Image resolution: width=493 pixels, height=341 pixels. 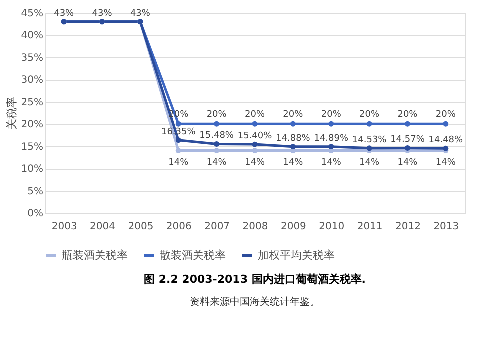 What do you see at coordinates (217, 227) in the screenshot?
I see `x-tick-label: 2007` at bounding box center [217, 227].